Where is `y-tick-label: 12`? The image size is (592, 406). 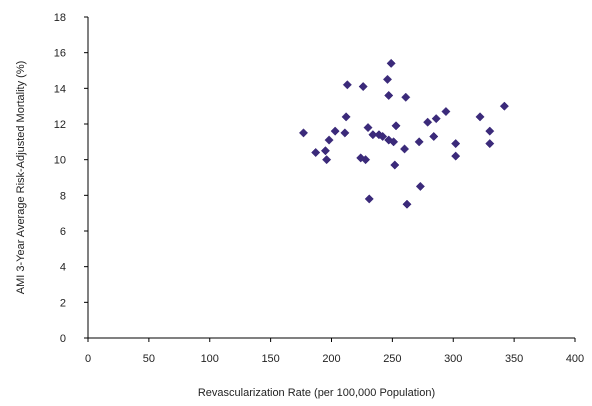
y-tick-label: 12 is located at coordinates (60, 125).